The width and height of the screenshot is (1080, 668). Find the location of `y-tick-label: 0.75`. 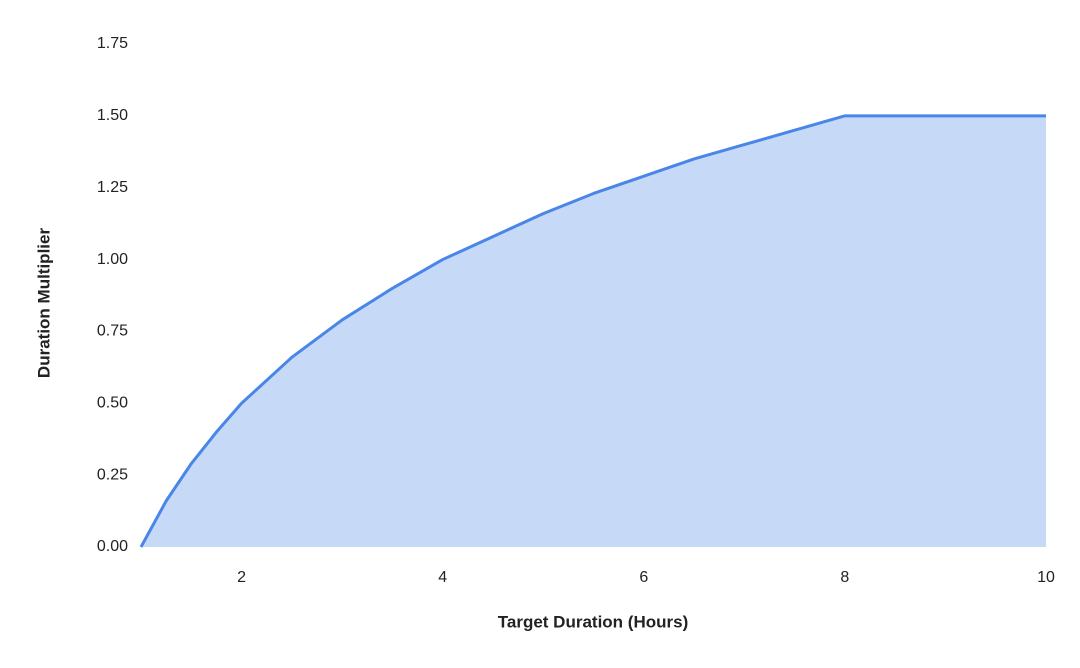

y-tick-label: 0.75 is located at coordinates (112, 331).